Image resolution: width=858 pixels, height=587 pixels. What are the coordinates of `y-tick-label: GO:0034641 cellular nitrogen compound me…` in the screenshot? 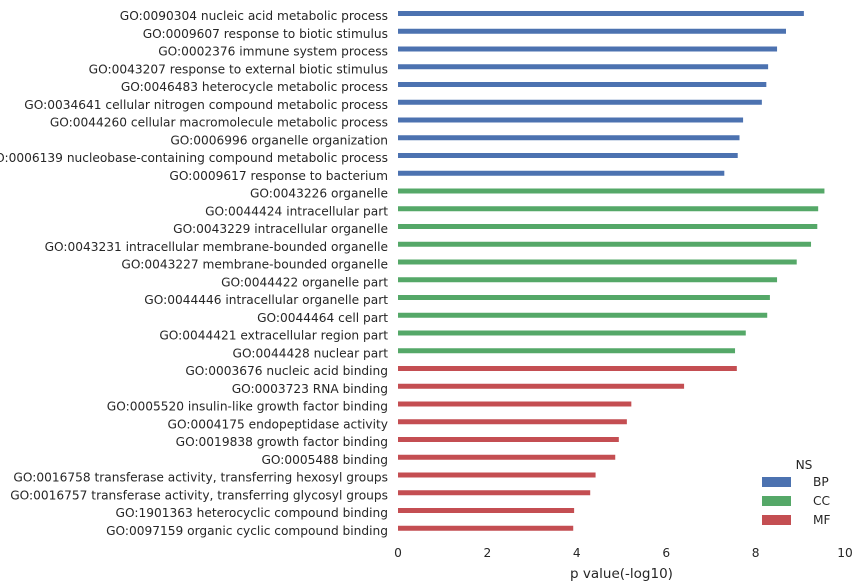 It's located at (206, 105).